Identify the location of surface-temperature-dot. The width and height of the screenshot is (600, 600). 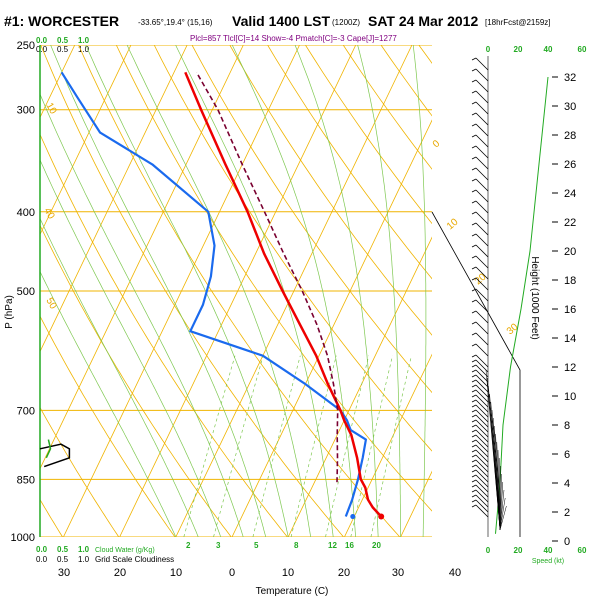
(381, 516).